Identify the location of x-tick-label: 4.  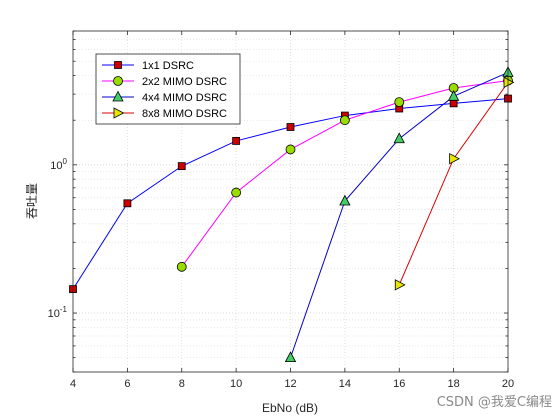
(73, 384).